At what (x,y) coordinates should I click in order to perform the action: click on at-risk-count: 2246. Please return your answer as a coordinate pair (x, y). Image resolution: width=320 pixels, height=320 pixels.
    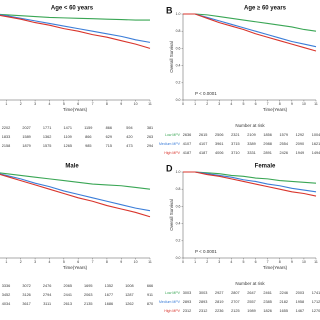
    Looking at the image, I should click on (284, 293).